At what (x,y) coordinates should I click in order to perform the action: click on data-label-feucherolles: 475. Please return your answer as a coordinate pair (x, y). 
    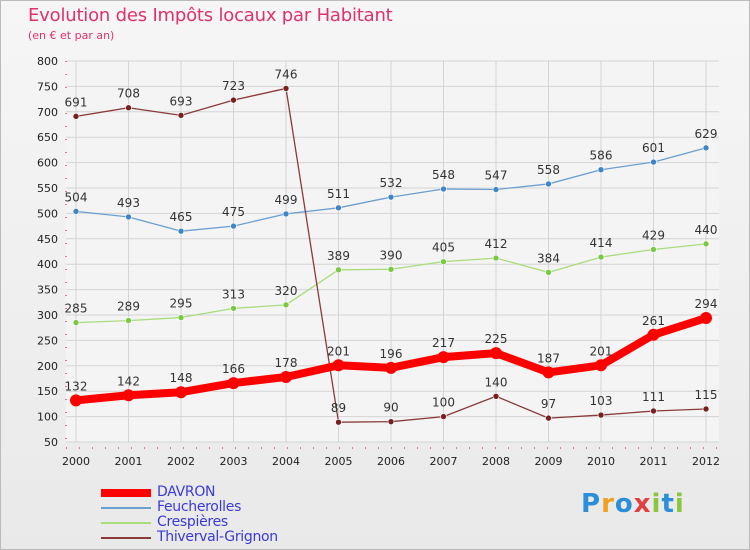
    Looking at the image, I should click on (233, 212).